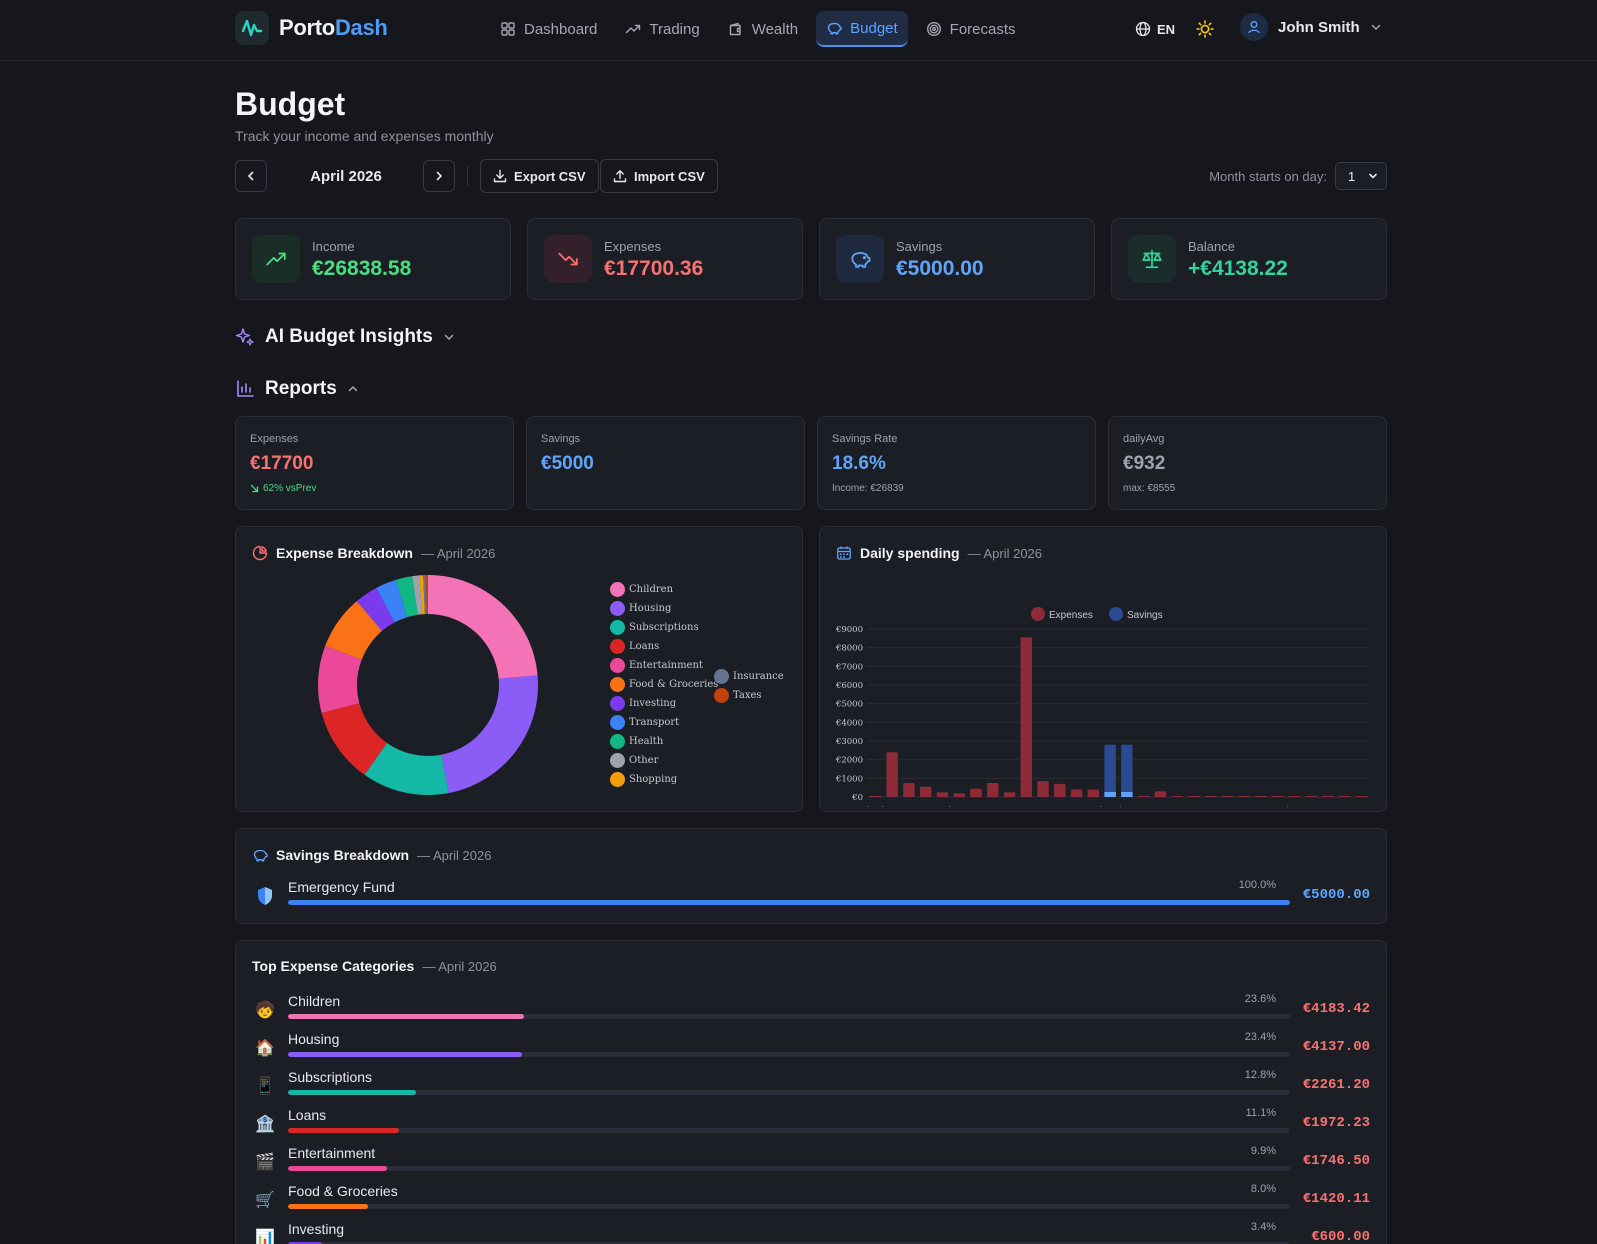 This screenshot has width=1597, height=1244. What do you see at coordinates (738, 695) in the screenshot?
I see `legend-item-taxes: Taxes` at bounding box center [738, 695].